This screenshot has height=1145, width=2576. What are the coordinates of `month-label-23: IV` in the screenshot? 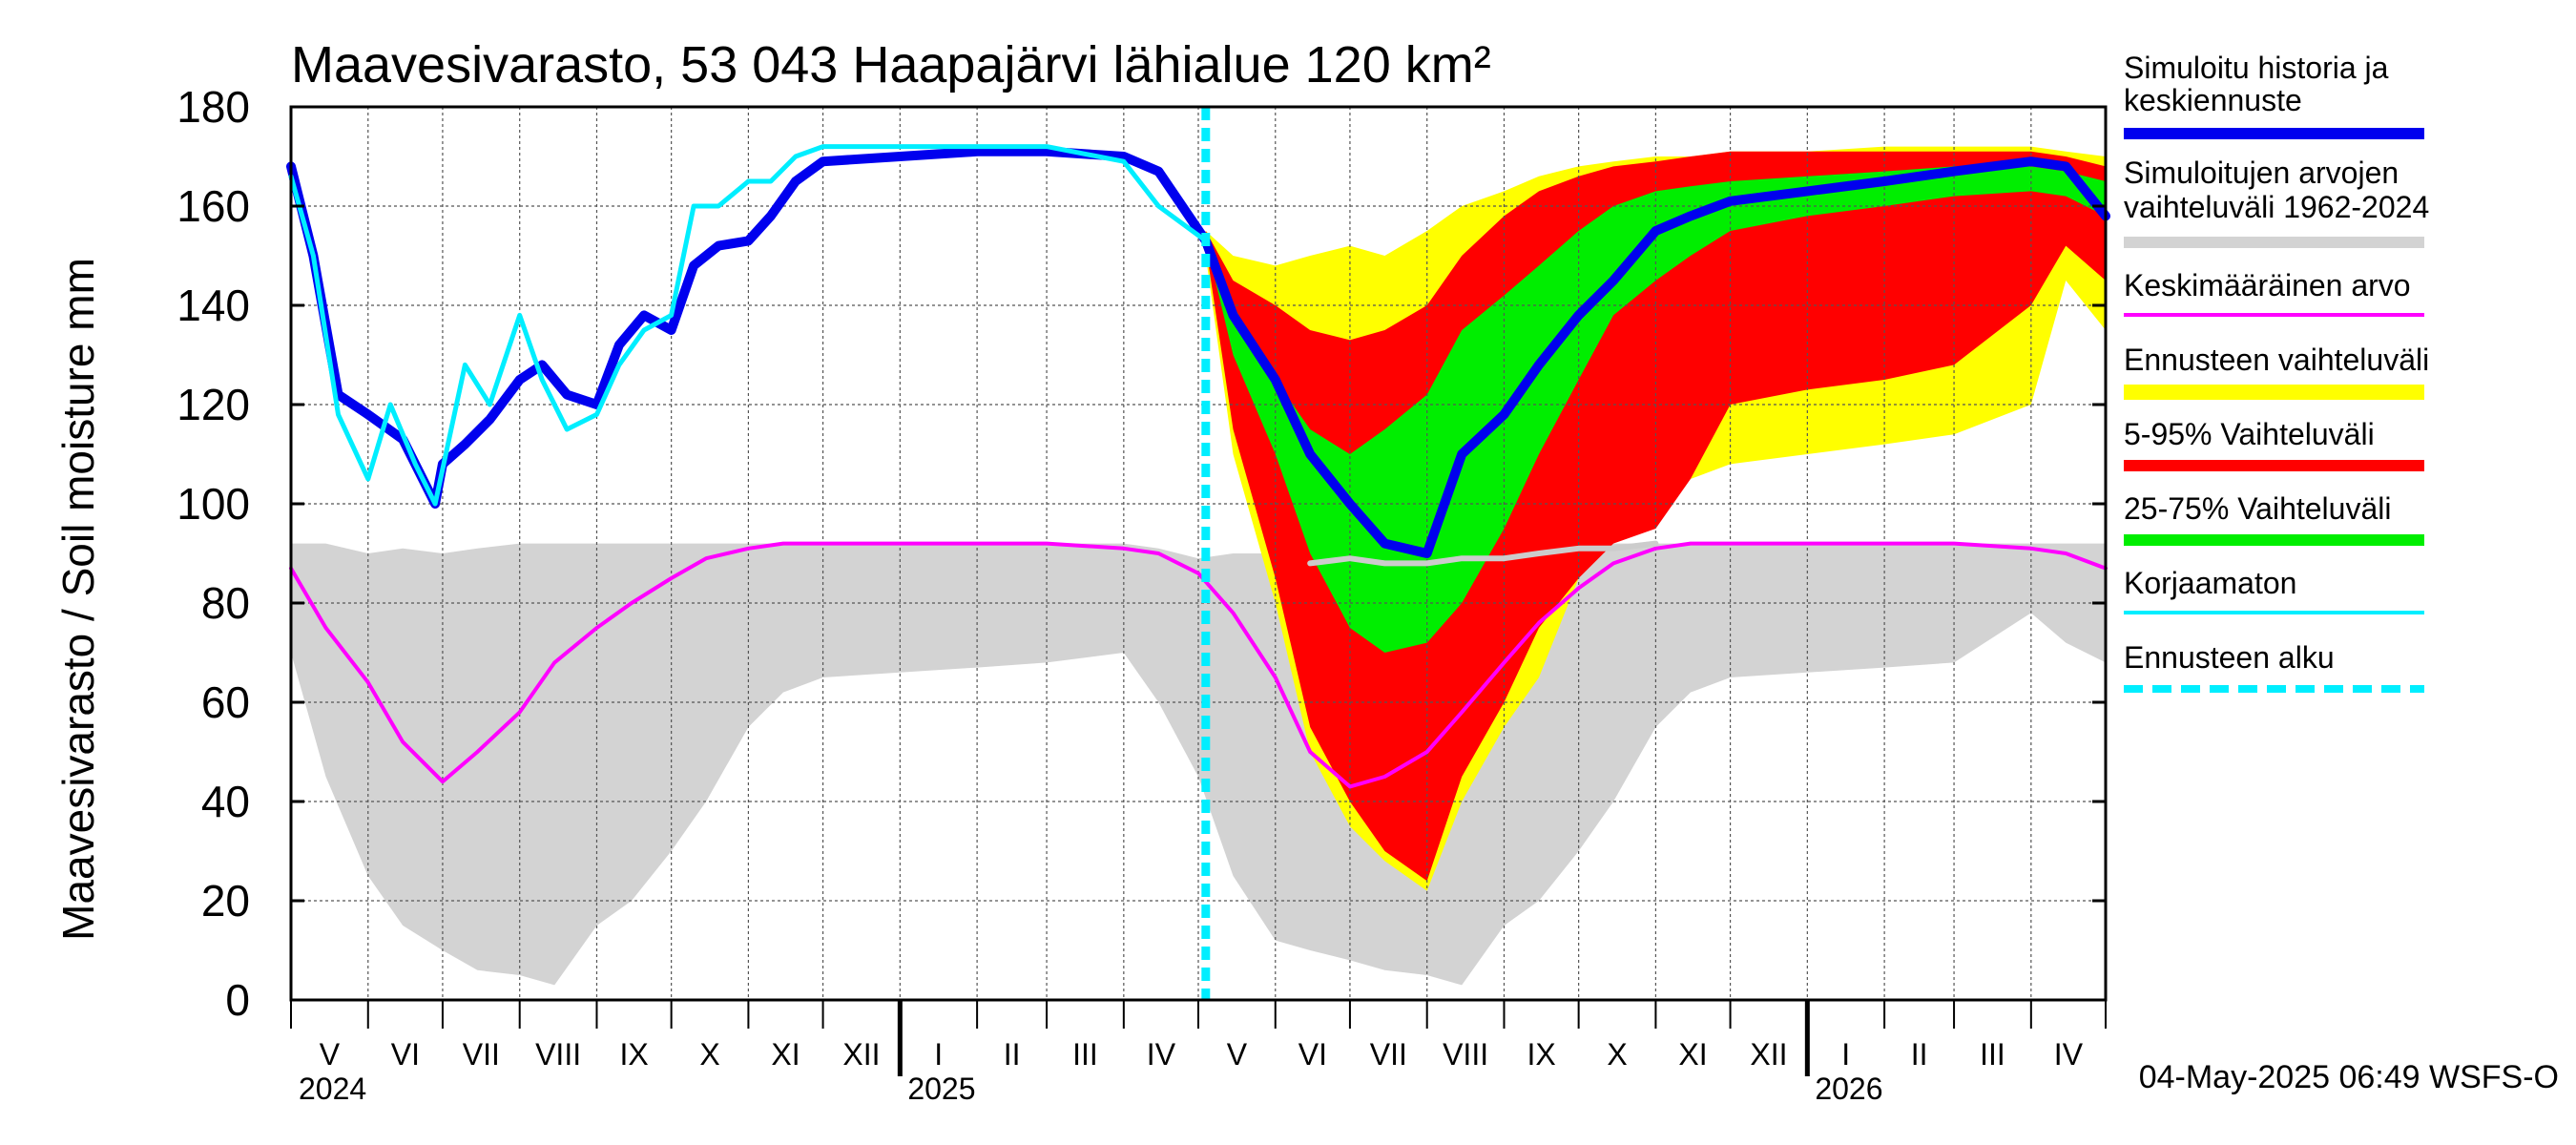 It's located at (2069, 1055).